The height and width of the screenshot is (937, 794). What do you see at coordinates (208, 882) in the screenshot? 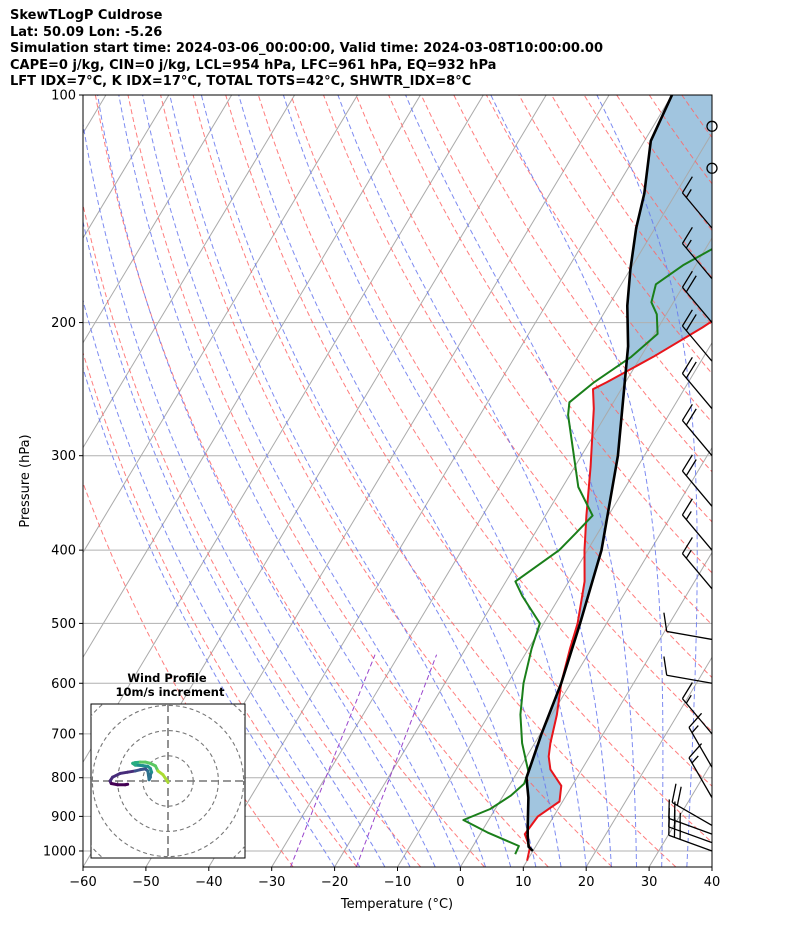
I see `x-tick-label: −40` at bounding box center [208, 882].